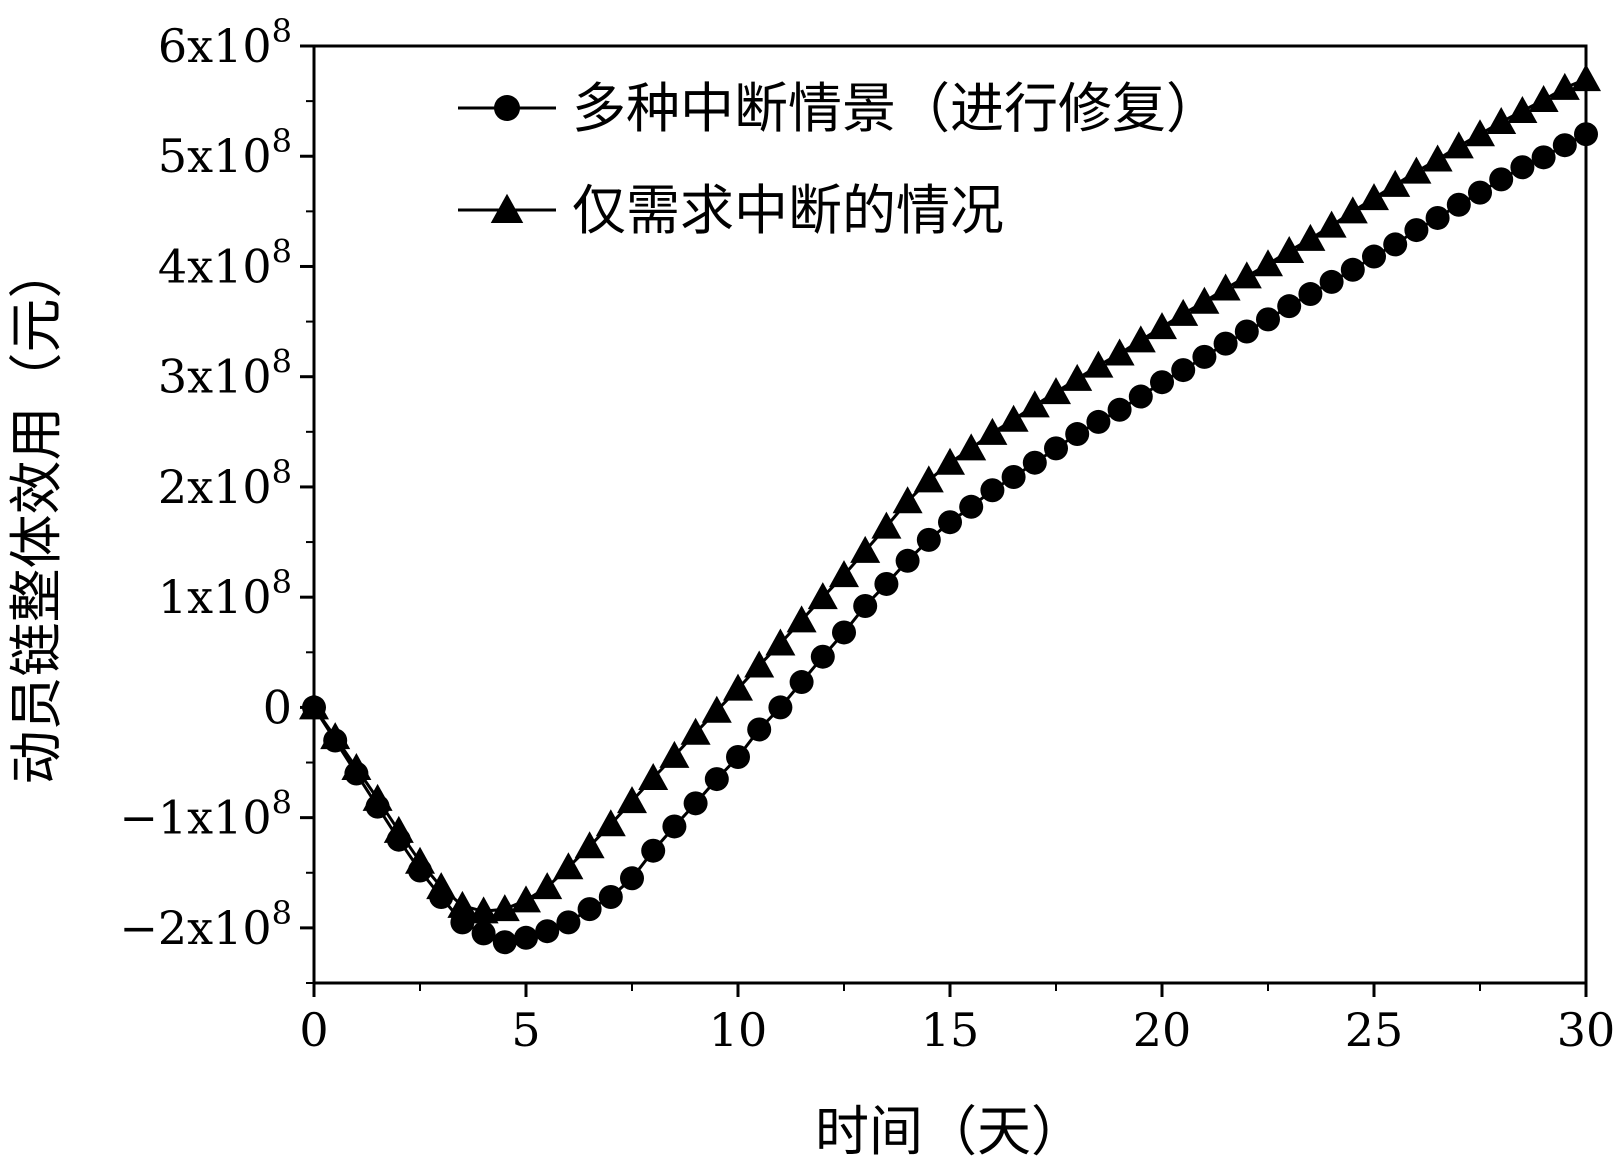 This screenshot has height=1171, width=1622. Describe the element at coordinates (195, 928) in the screenshot. I see `y-tick-mantissa: −2x10` at that location.